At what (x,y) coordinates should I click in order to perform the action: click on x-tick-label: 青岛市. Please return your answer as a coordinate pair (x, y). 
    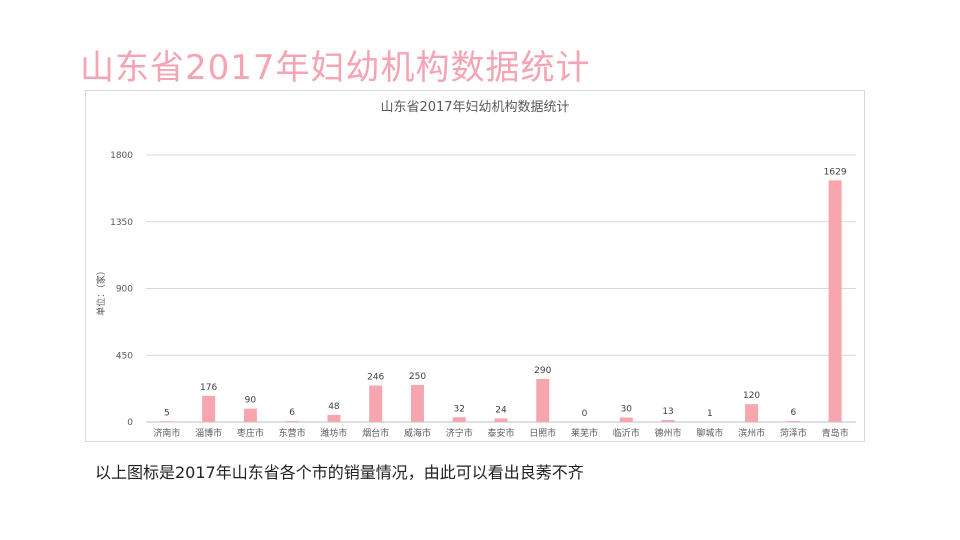
    Looking at the image, I should click on (835, 433).